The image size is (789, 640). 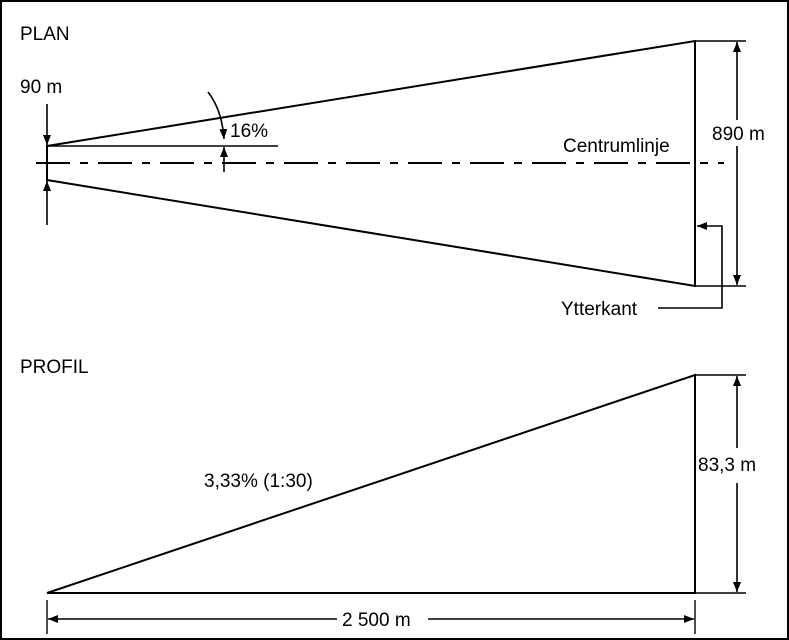 What do you see at coordinates (258, 481) in the screenshot?
I see `slope-label: 3,33% (1:30)` at bounding box center [258, 481].